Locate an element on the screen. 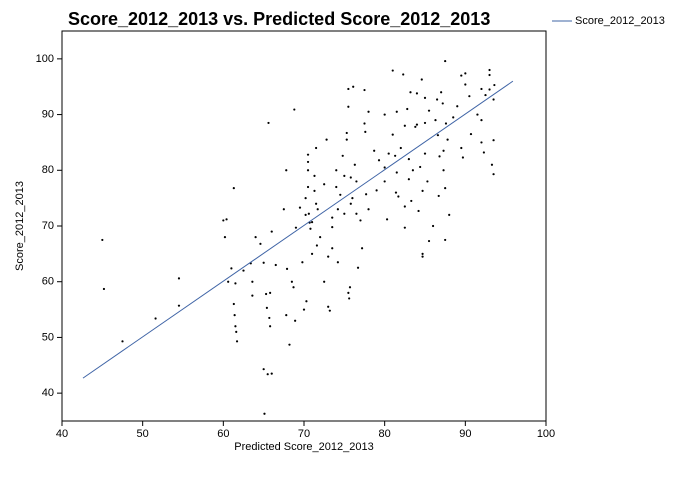 The image size is (697, 479). y-tick-label: 70 is located at coordinates (48, 226).